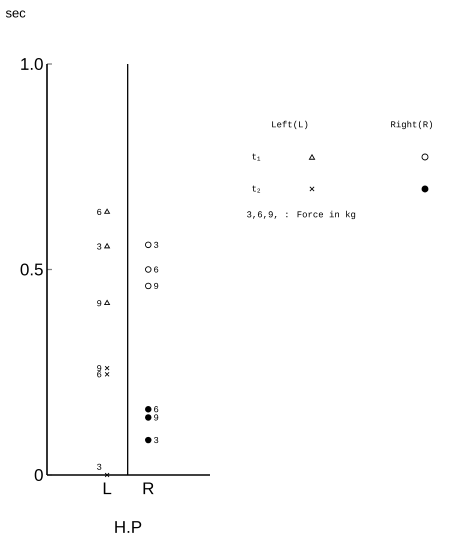  What do you see at coordinates (31, 269) in the screenshot?
I see `y-tick-label: 0.5` at bounding box center [31, 269].